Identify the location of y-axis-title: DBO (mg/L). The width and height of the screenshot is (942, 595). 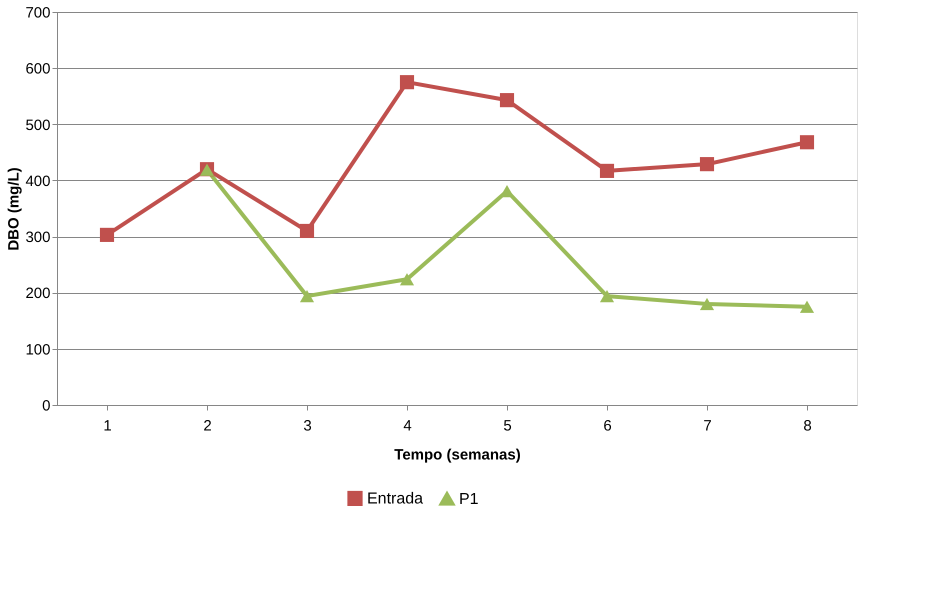
(13, 209).